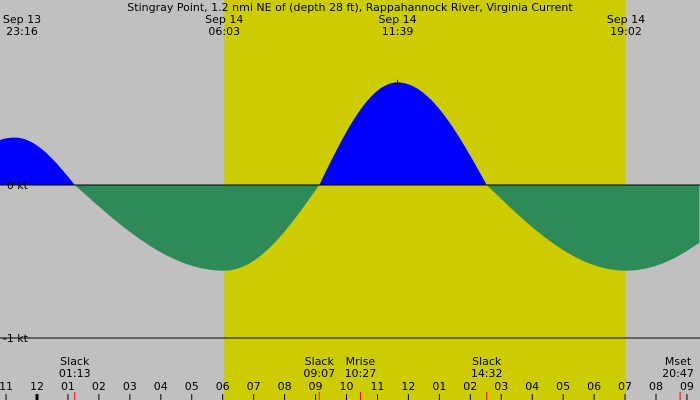  What do you see at coordinates (361, 373) in the screenshot?
I see `event-time-label: 10:27` at bounding box center [361, 373].